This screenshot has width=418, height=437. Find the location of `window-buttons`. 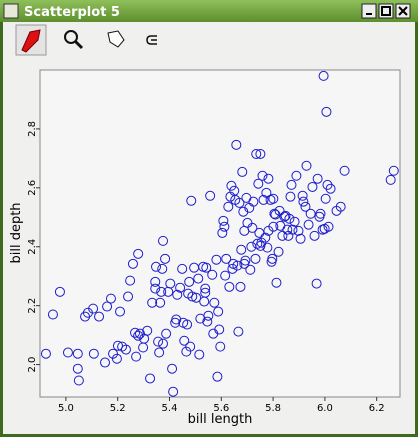

window-buttons is located at coordinates (386, 11).